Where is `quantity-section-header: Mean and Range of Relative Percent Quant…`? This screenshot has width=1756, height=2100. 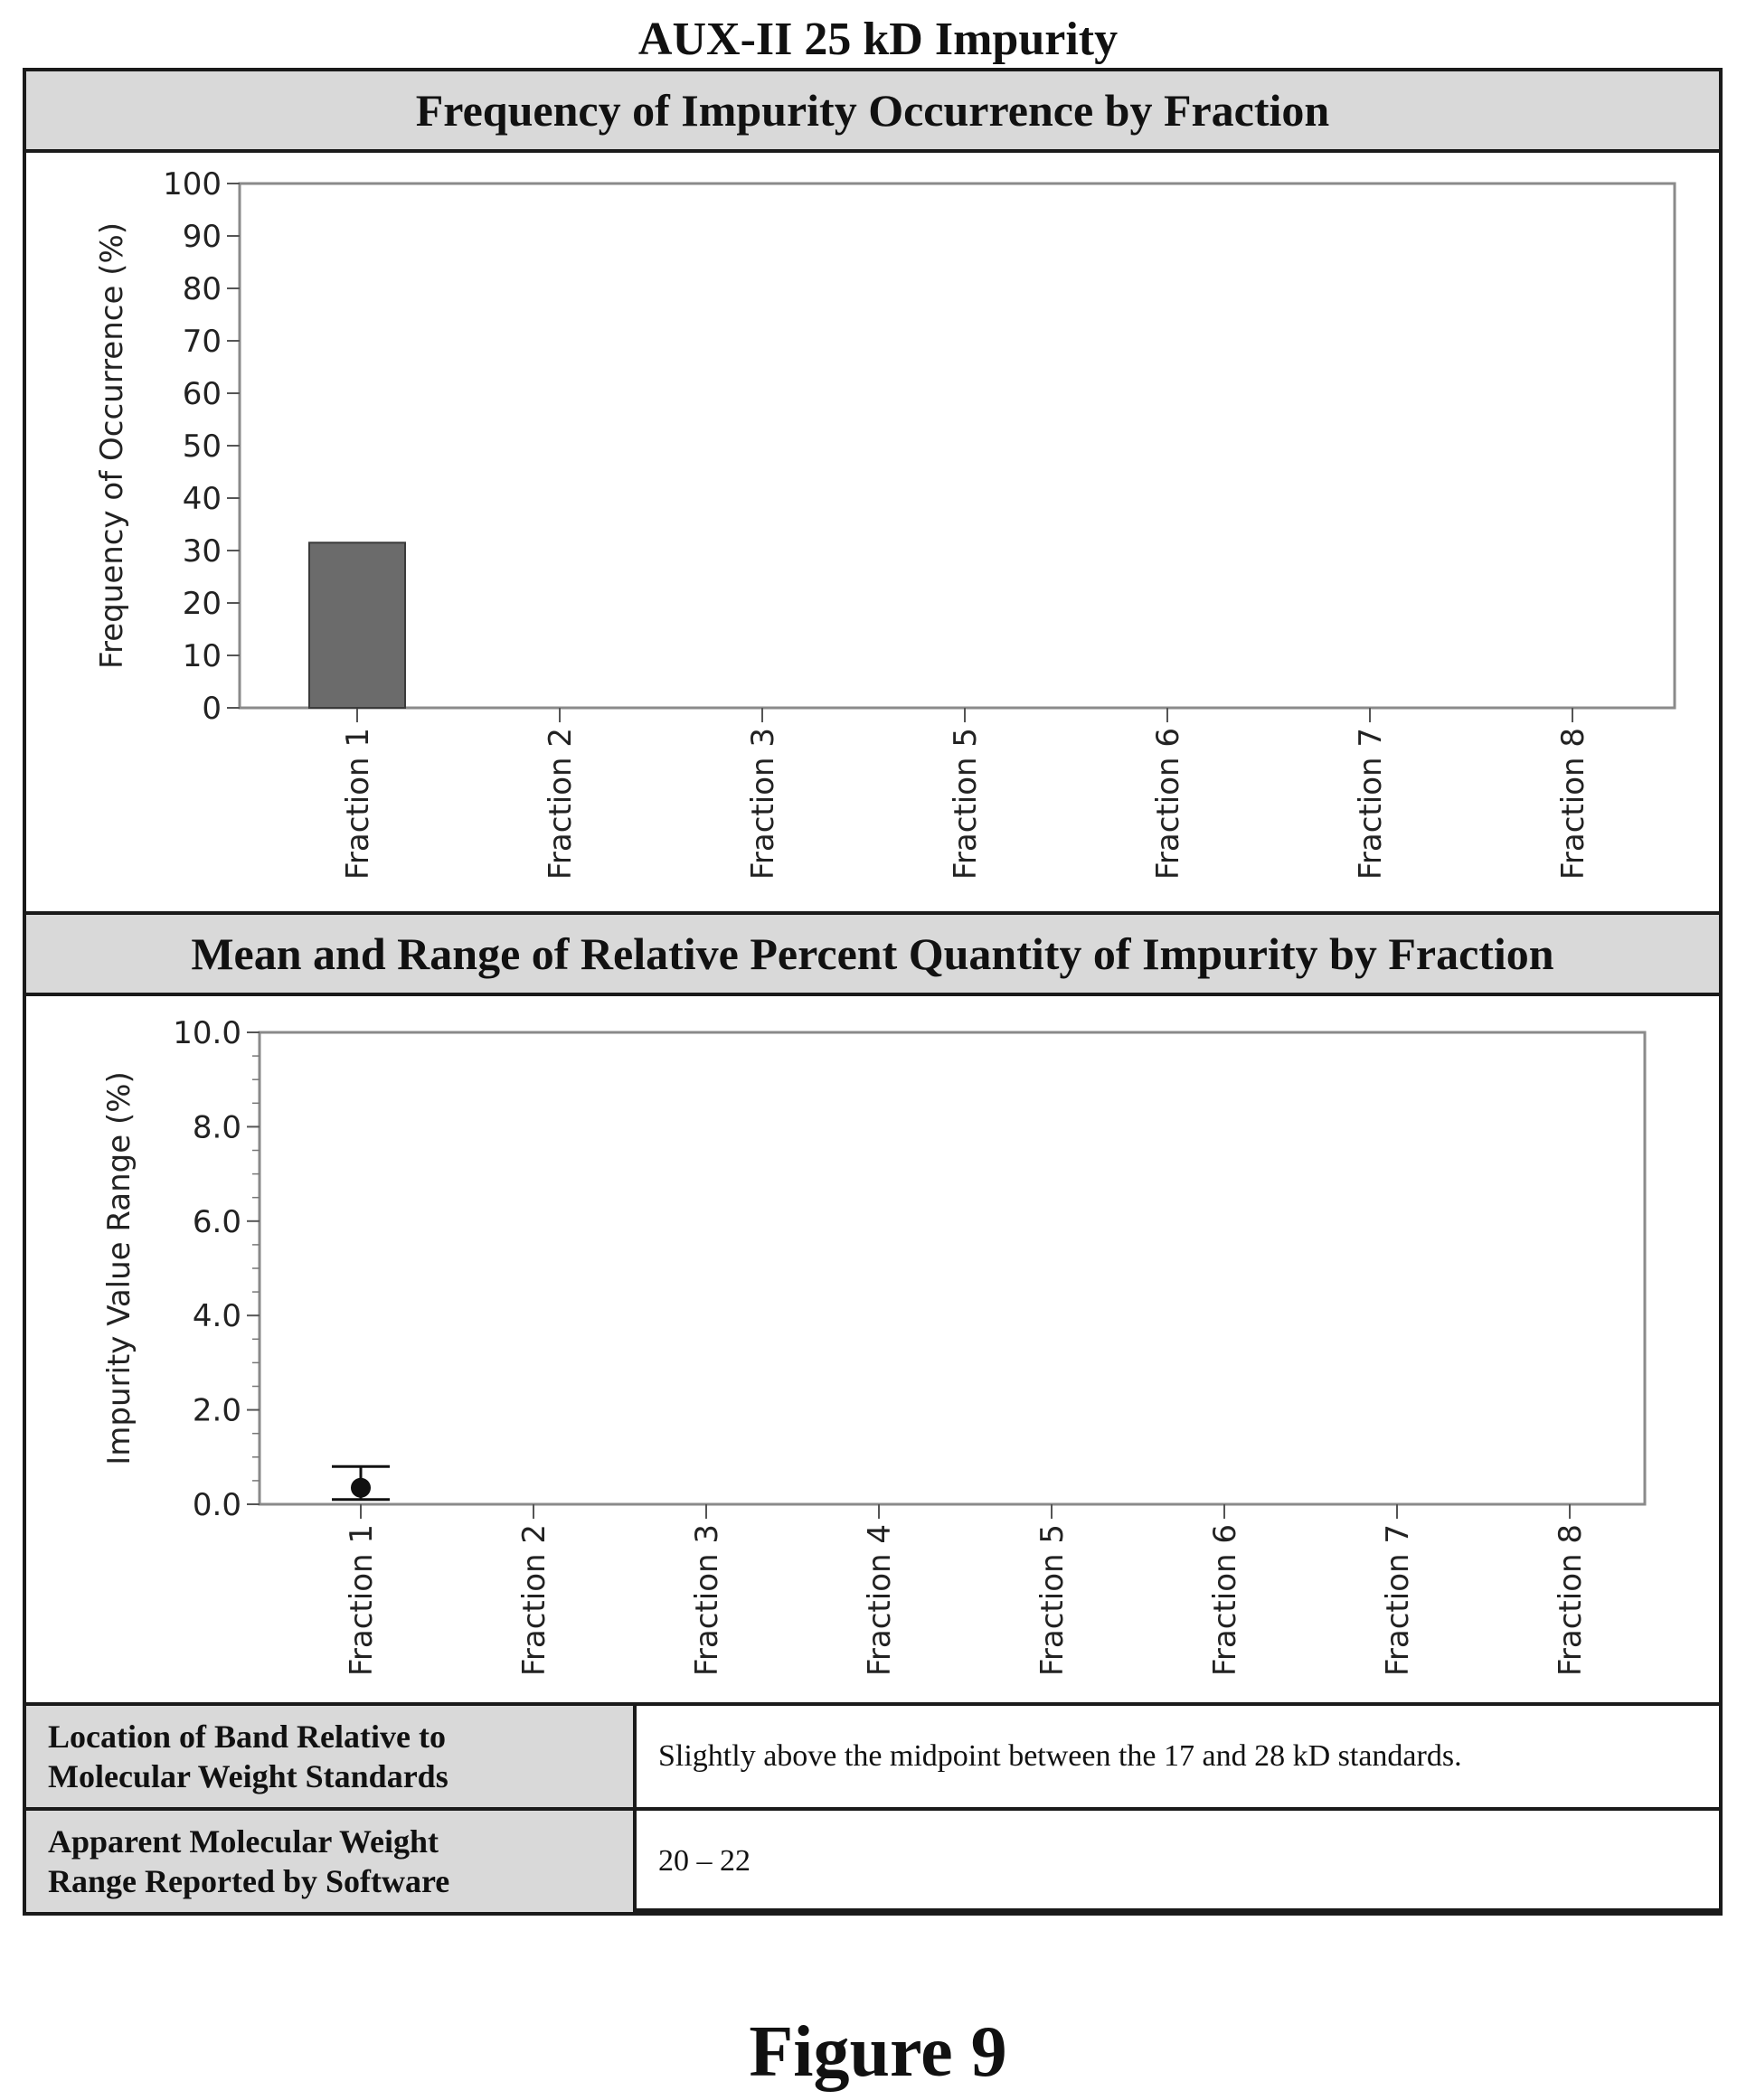
quantity-section-header: Mean and Range of Relative Percent Quant… is located at coordinates (873, 953).